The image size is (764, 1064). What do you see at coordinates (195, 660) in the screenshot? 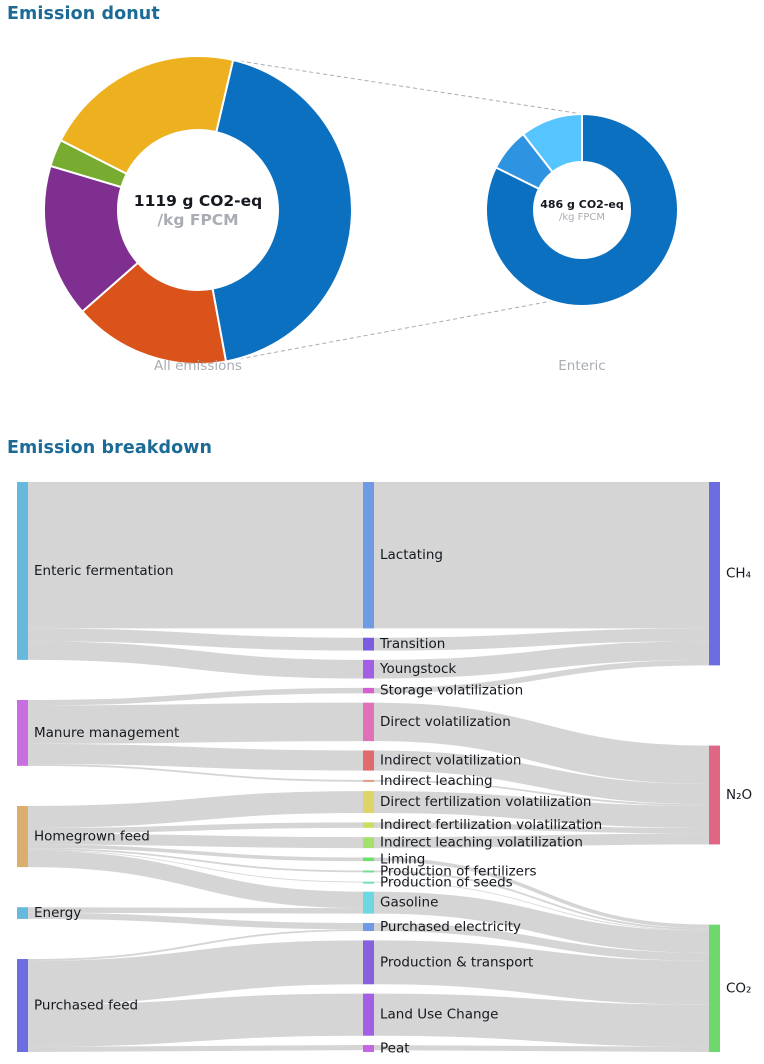
I see `link-enteric-fermentation-to-youngstock` at bounding box center [195, 660].